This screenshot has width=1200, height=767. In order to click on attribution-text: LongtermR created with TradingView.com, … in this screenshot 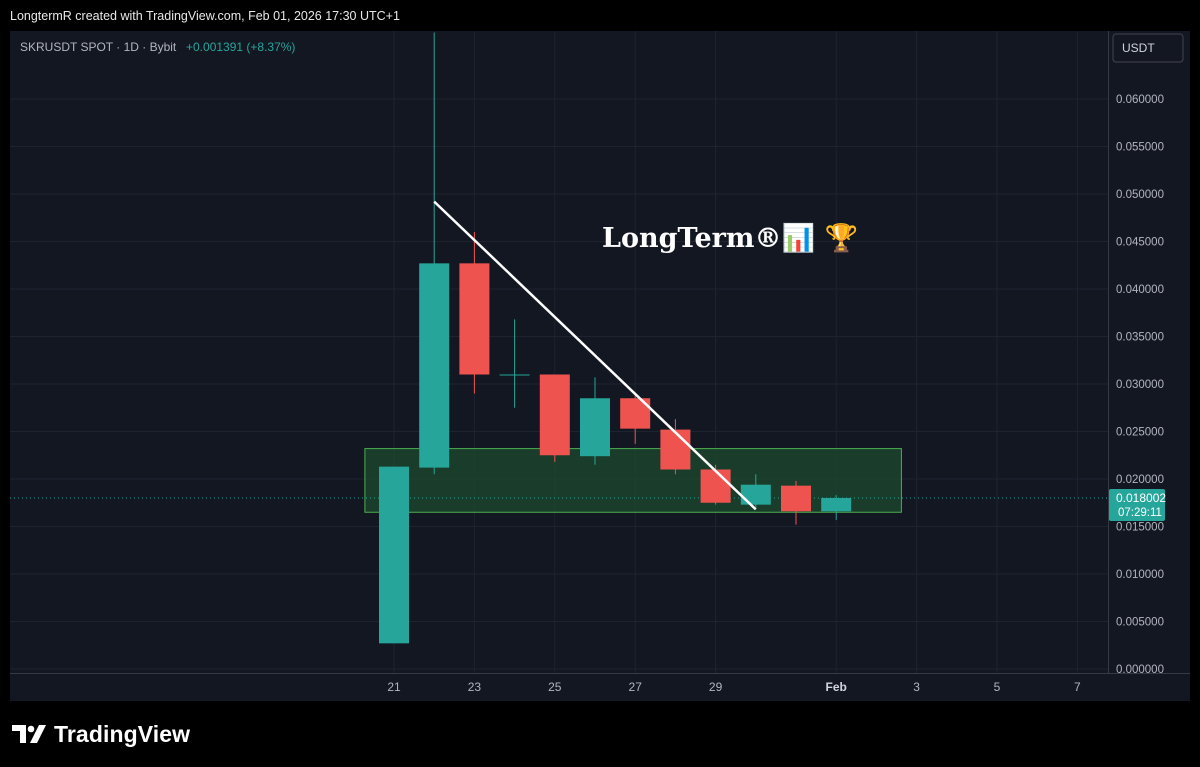, I will do `click(205, 16)`.